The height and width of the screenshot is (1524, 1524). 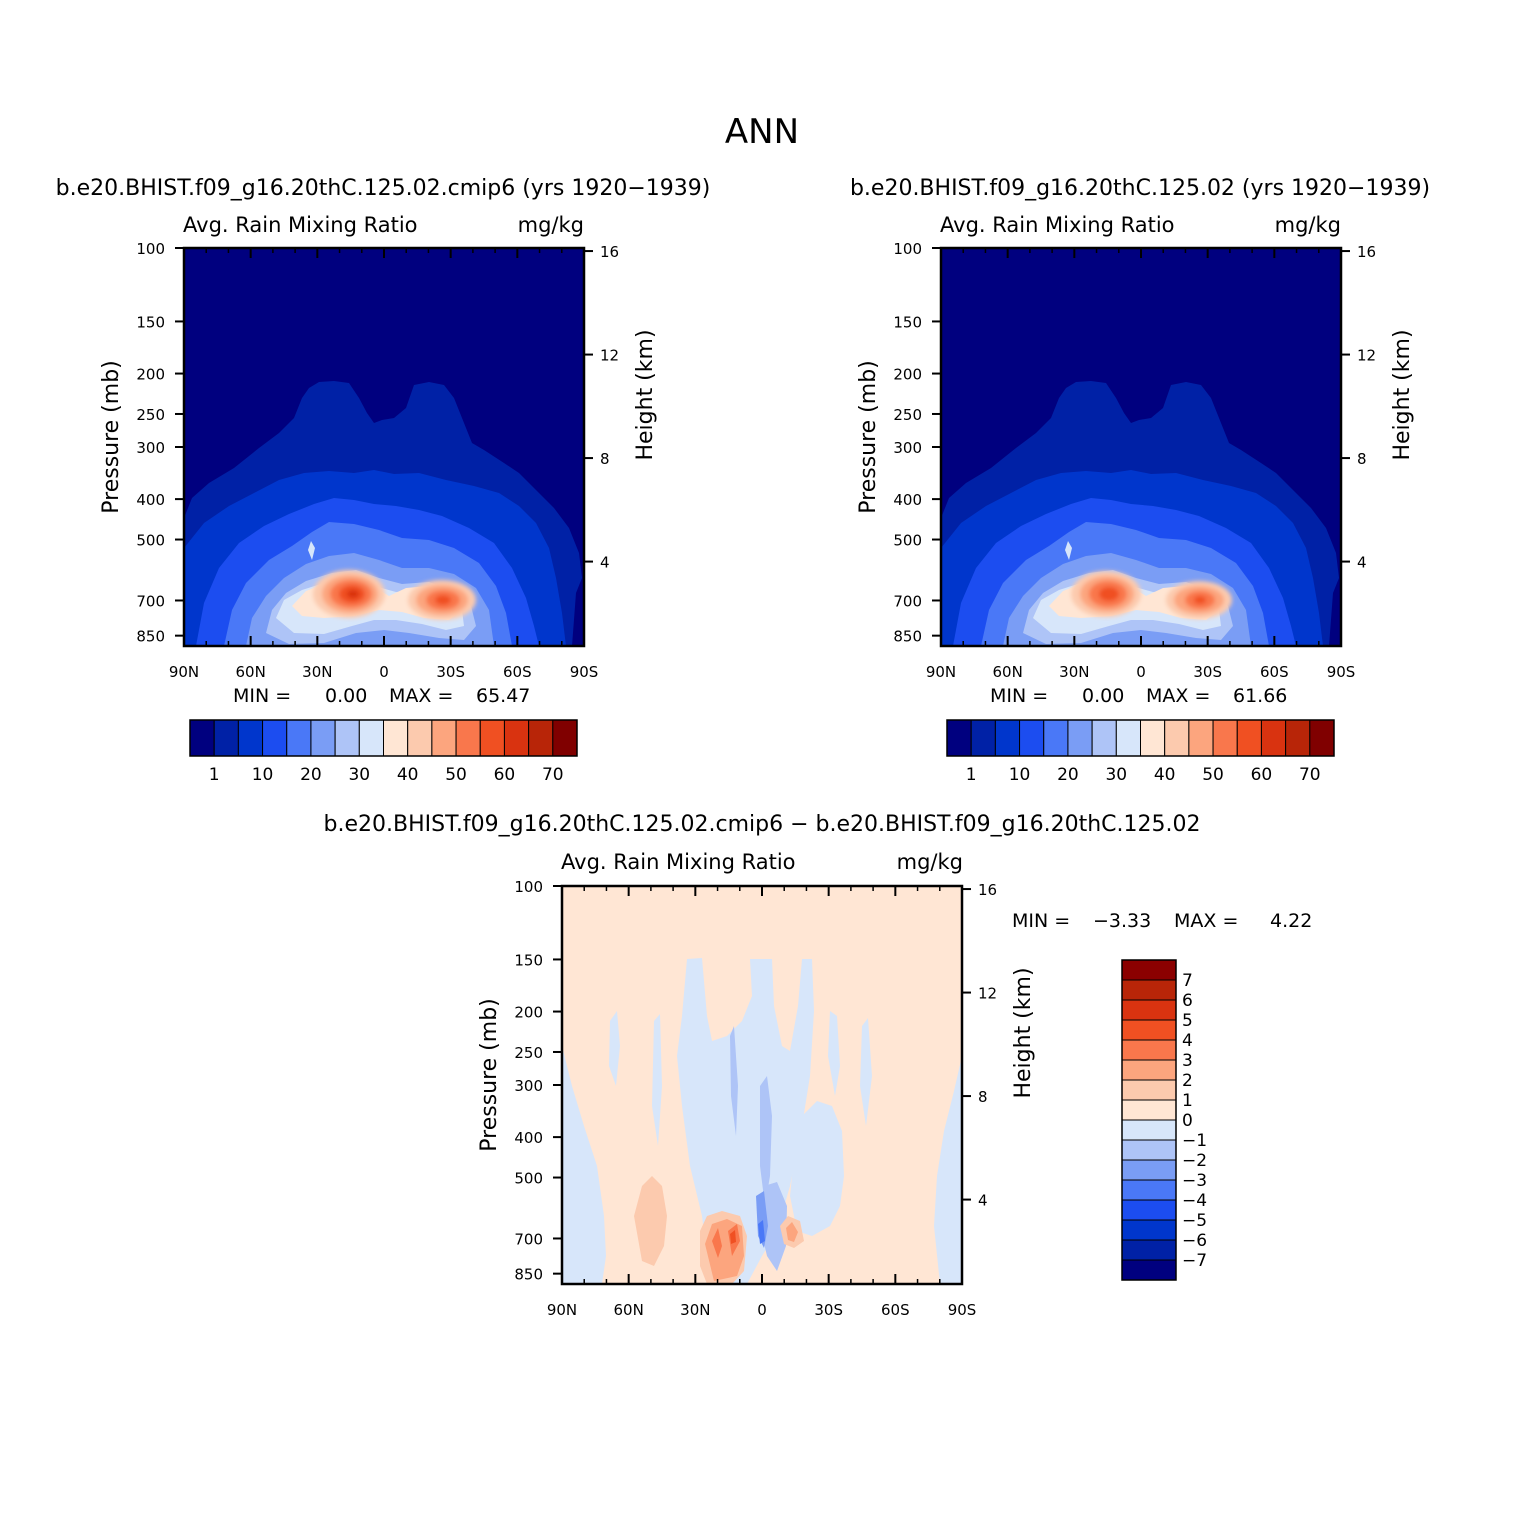 I want to click on panel-2-colorbar: 1 10 20 30 40 50 60 70, so click(x=1140, y=752).